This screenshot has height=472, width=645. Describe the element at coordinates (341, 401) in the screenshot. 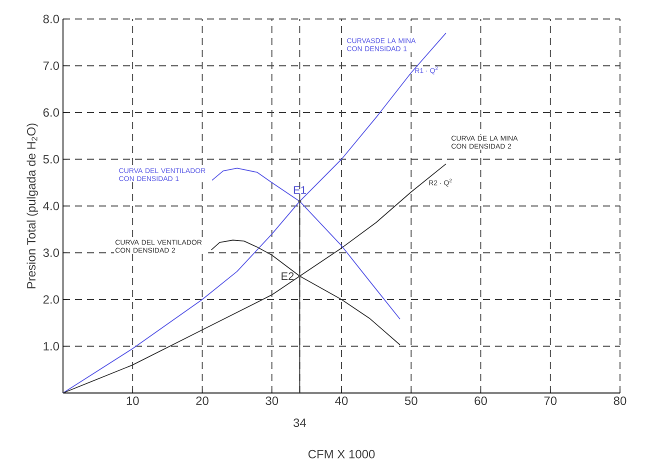

I see `x-tick-label: 40` at that location.